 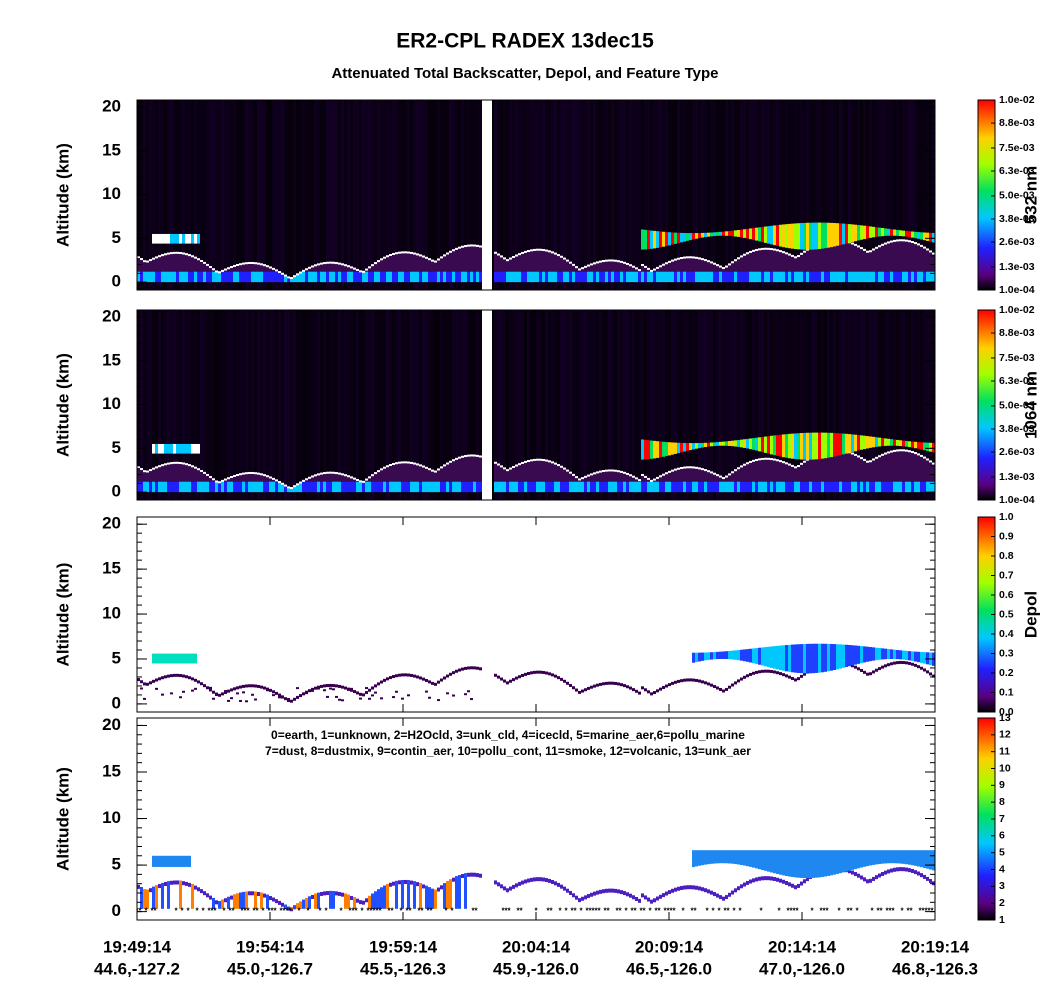 I want to click on depol-noise, so click(x=237, y=693).